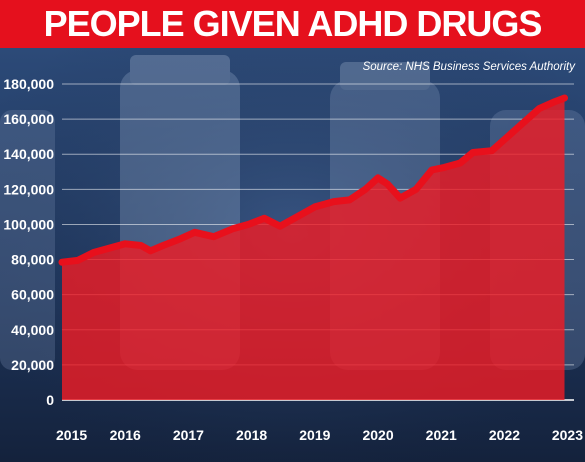 This screenshot has height=462, width=585. Describe the element at coordinates (32, 330) in the screenshot. I see `y-tick-label: 40,000` at that location.